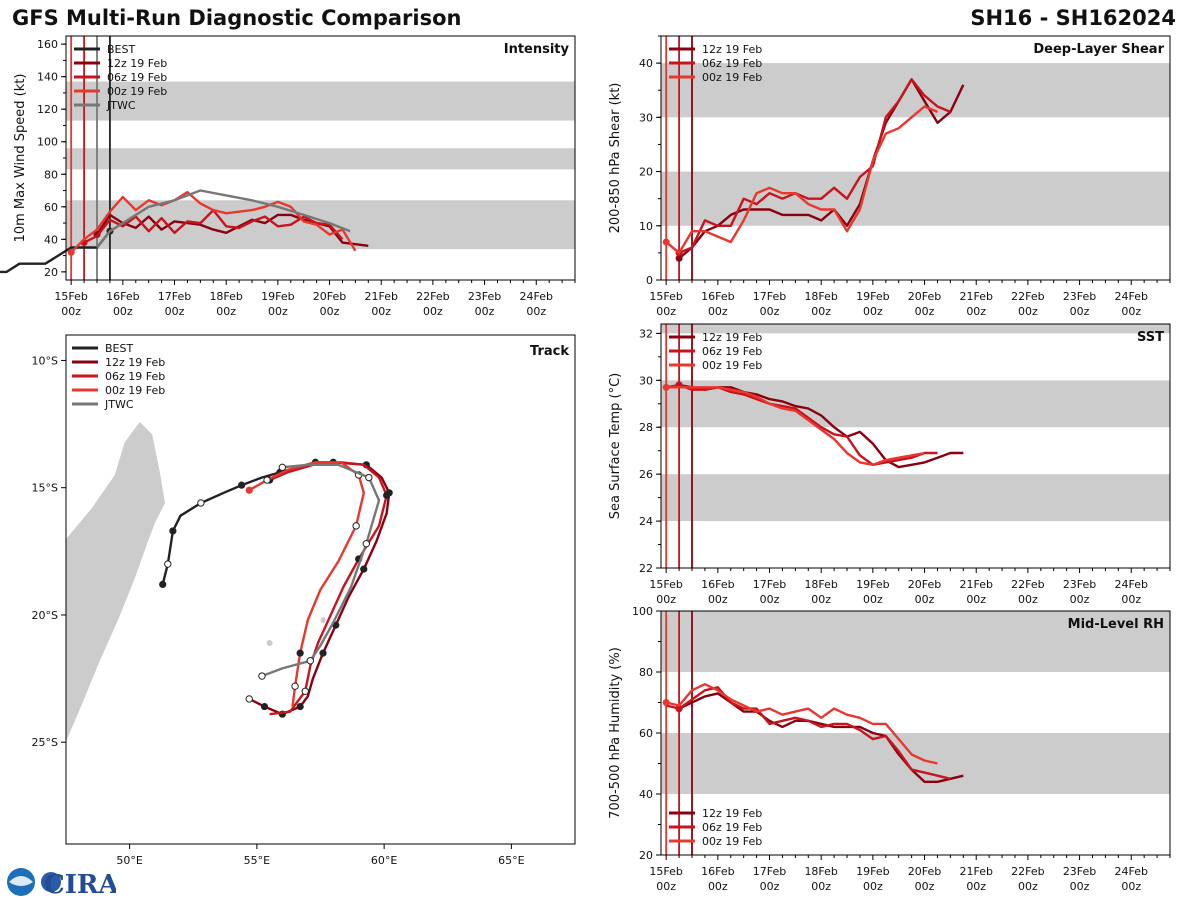  What do you see at coordinates (1027, 296) in the screenshot?
I see `x-tick-label: 22Feb` at bounding box center [1027, 296].